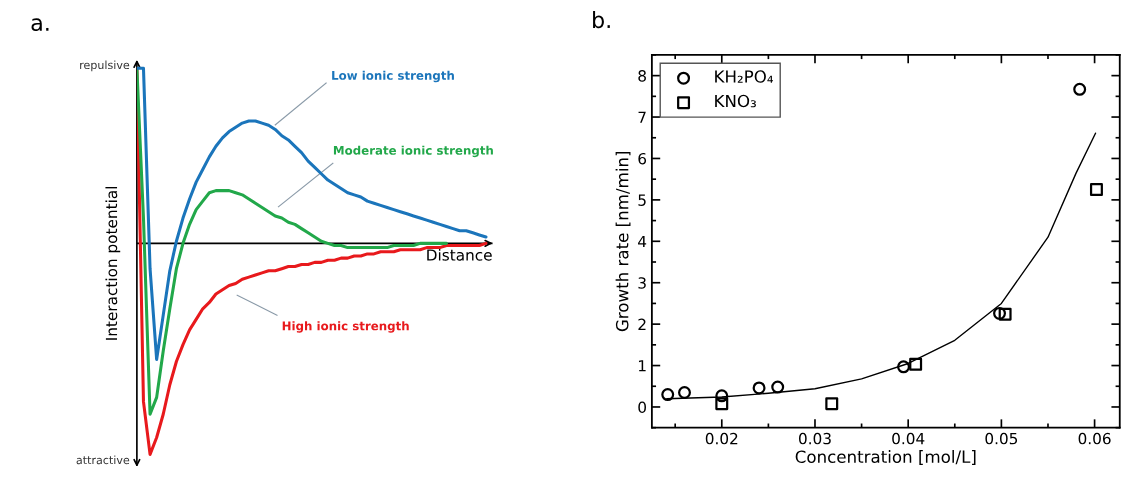 This screenshot has width=1122, height=486. I want to click on x-tick-label: 0.05, so click(1001, 438).